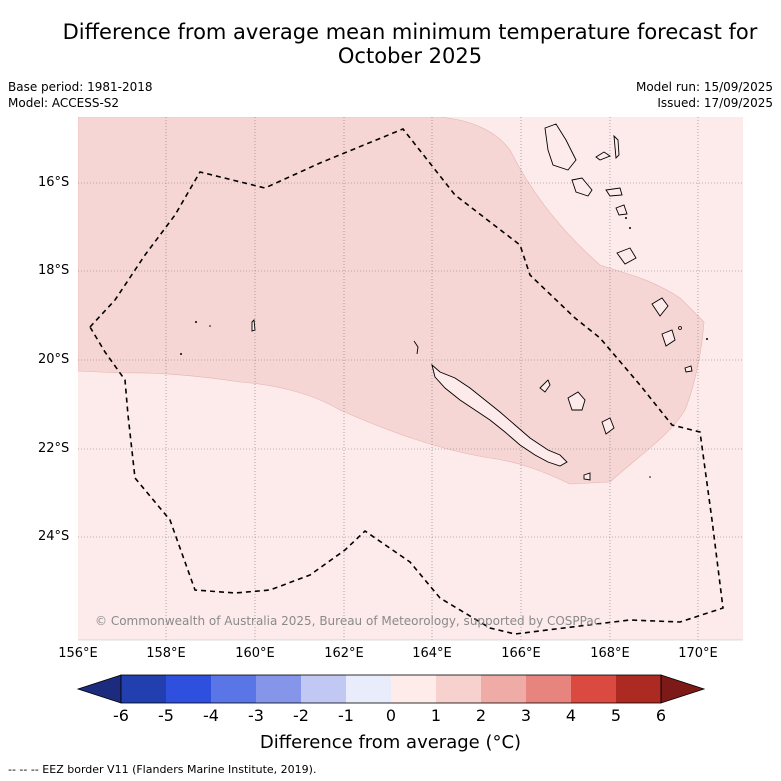  Describe the element at coordinates (571, 715) in the screenshot. I see `colorbar-tick-4: 4` at that location.